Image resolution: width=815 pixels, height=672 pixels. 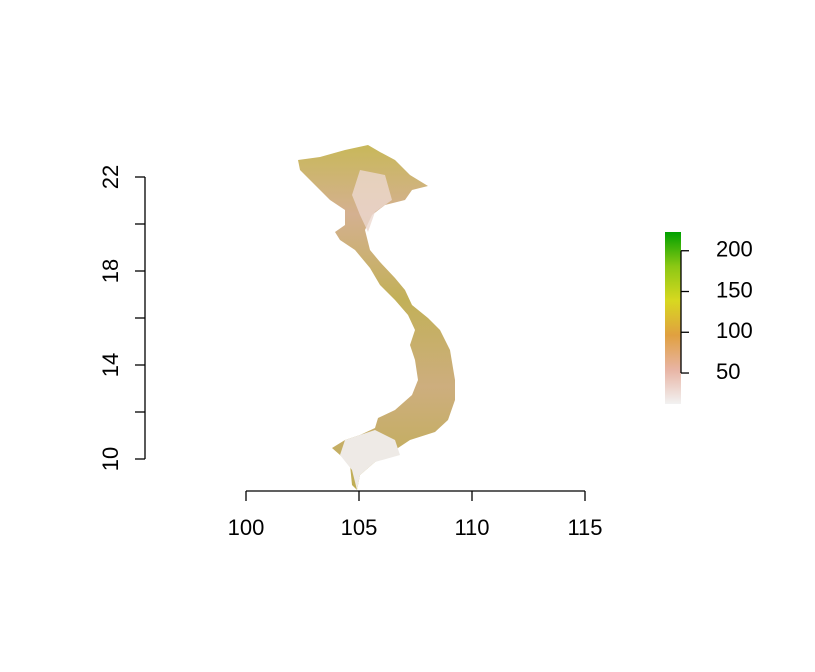 What do you see at coordinates (584, 527) in the screenshot?
I see `x-tick-label: 115` at bounding box center [584, 527].